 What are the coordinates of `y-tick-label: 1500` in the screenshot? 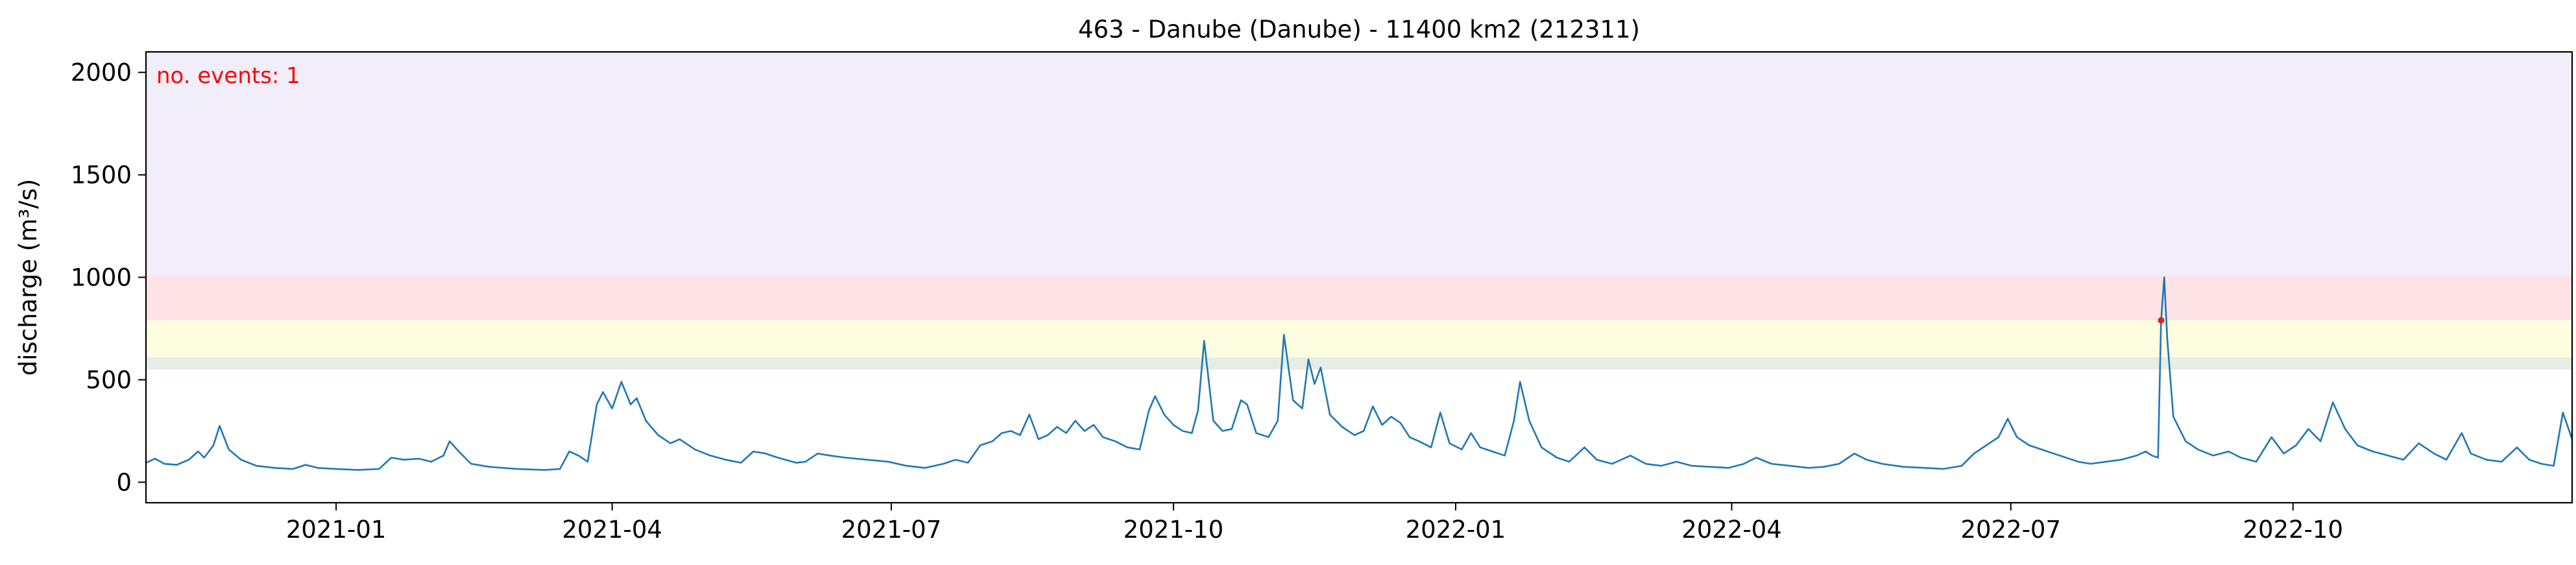 It's located at (101, 176).